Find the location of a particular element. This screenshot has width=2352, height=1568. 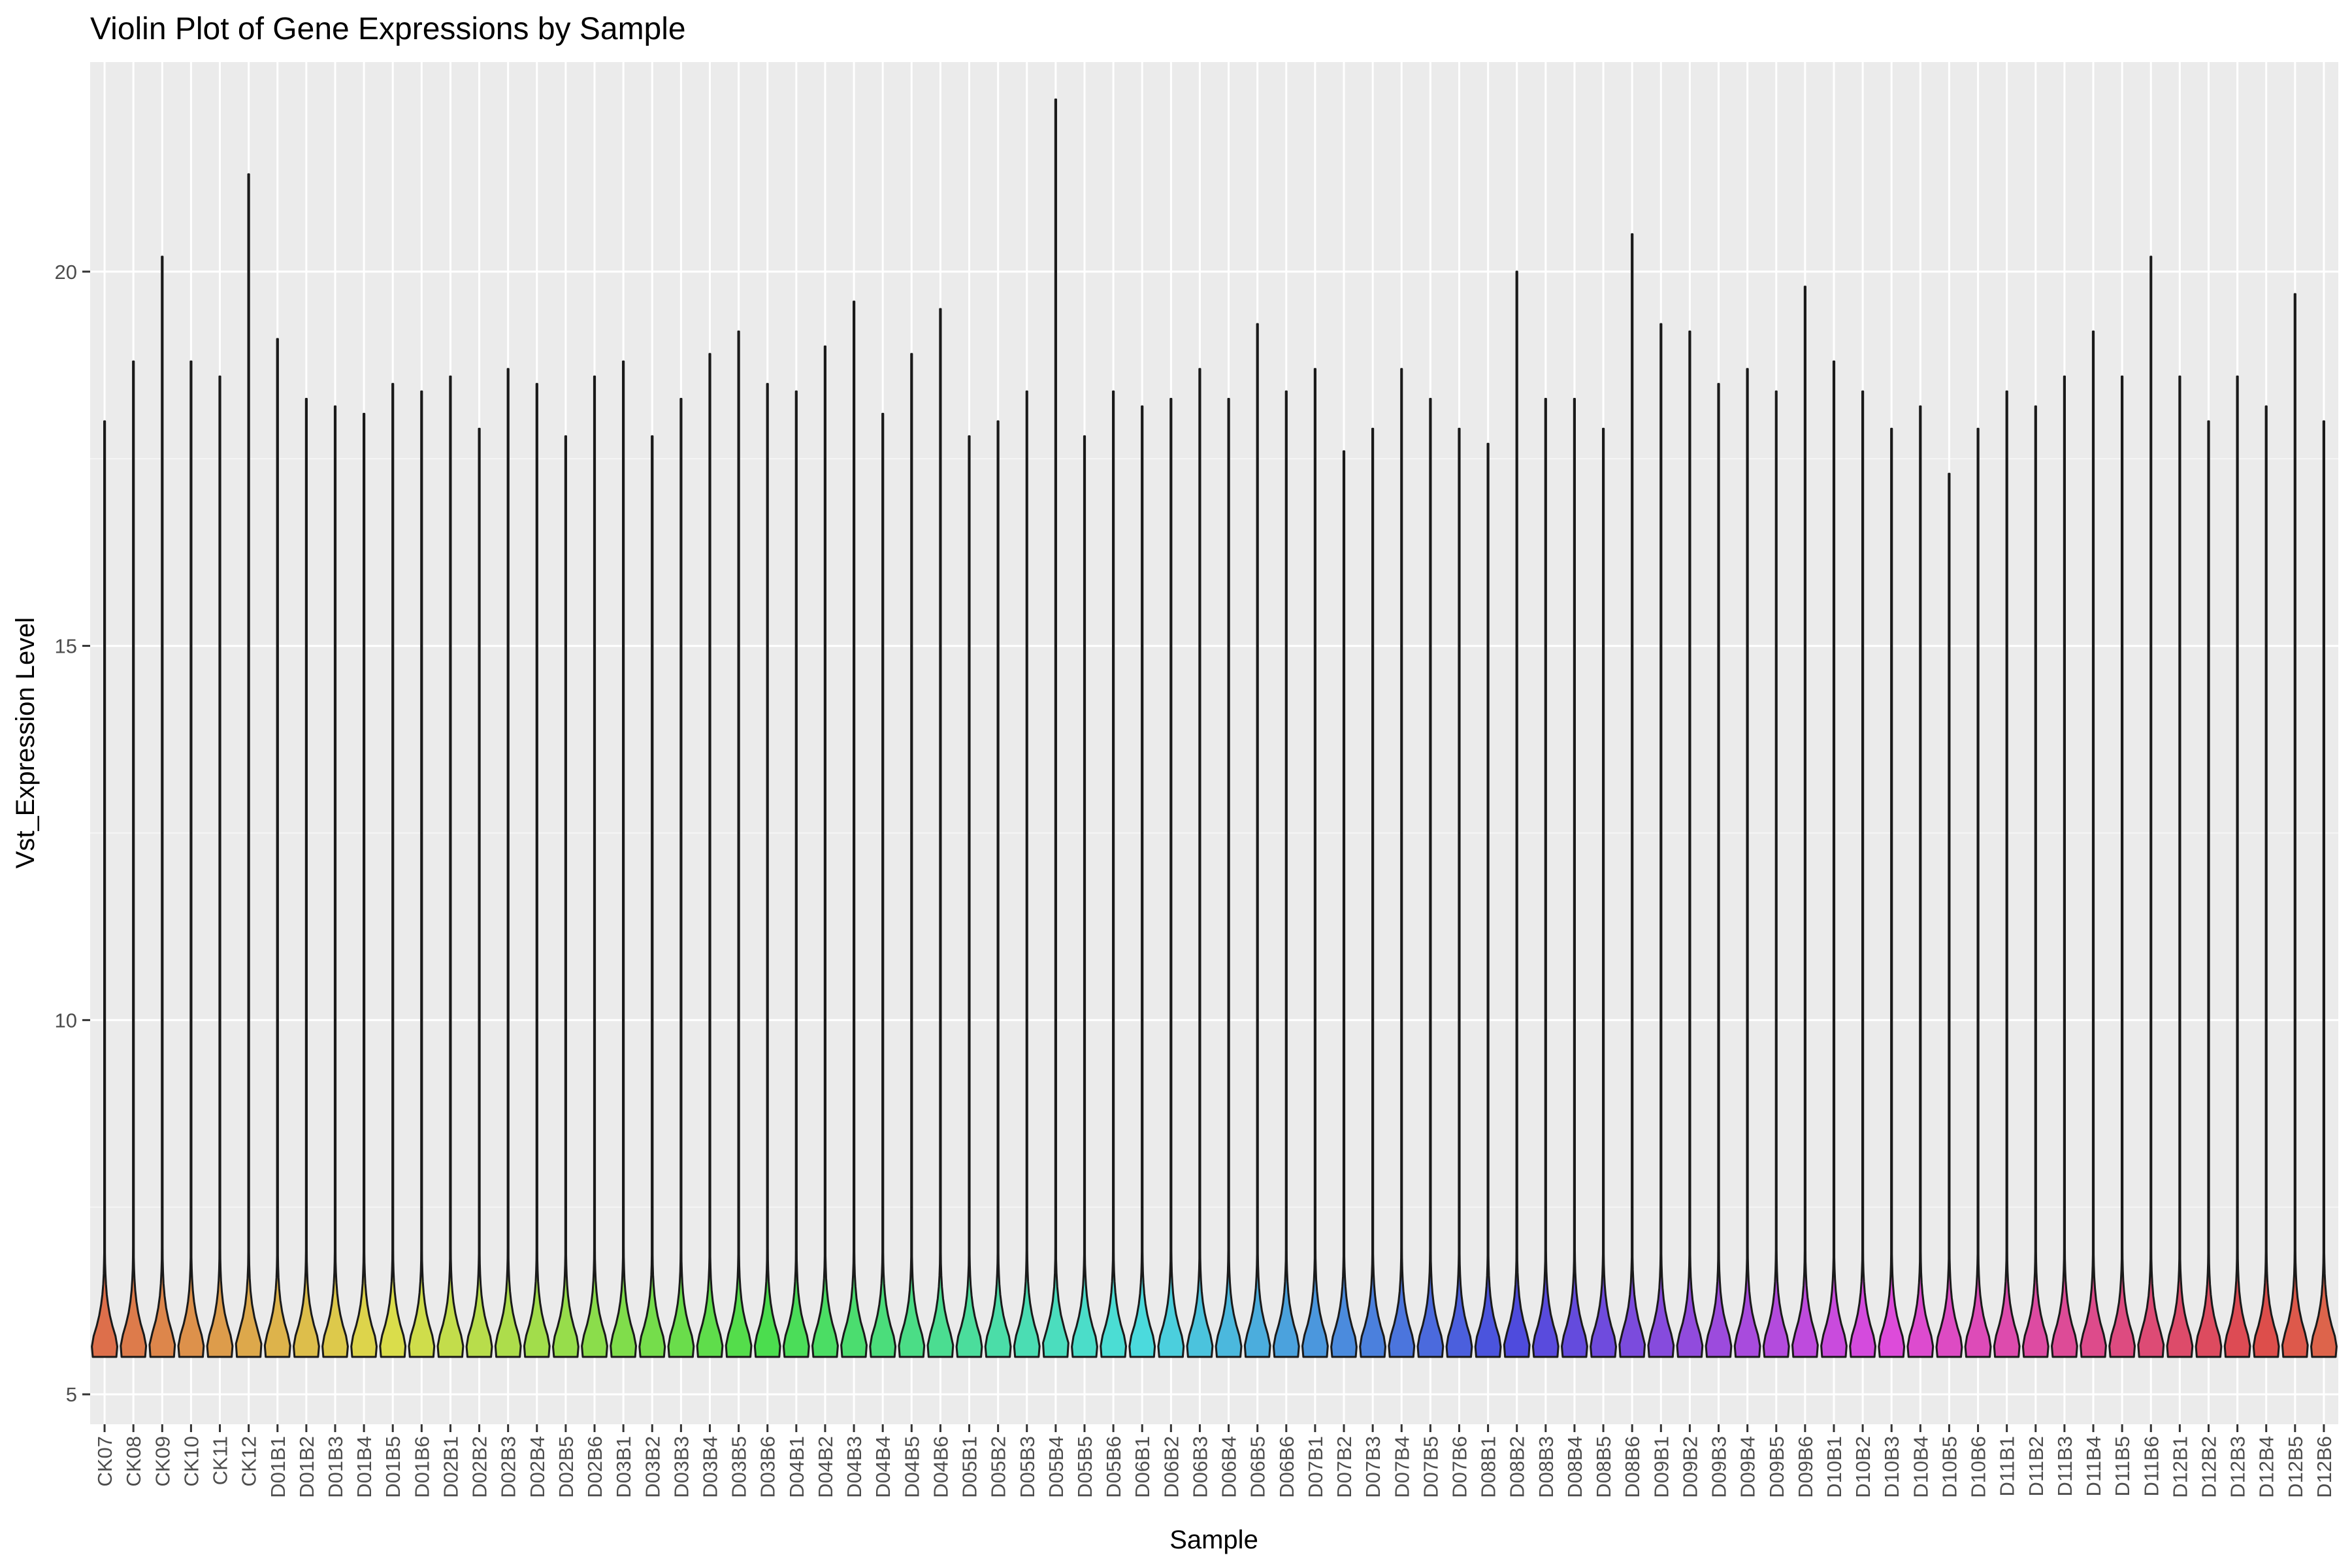

x-tick-label: D06B1 is located at coordinates (1142, 1467).